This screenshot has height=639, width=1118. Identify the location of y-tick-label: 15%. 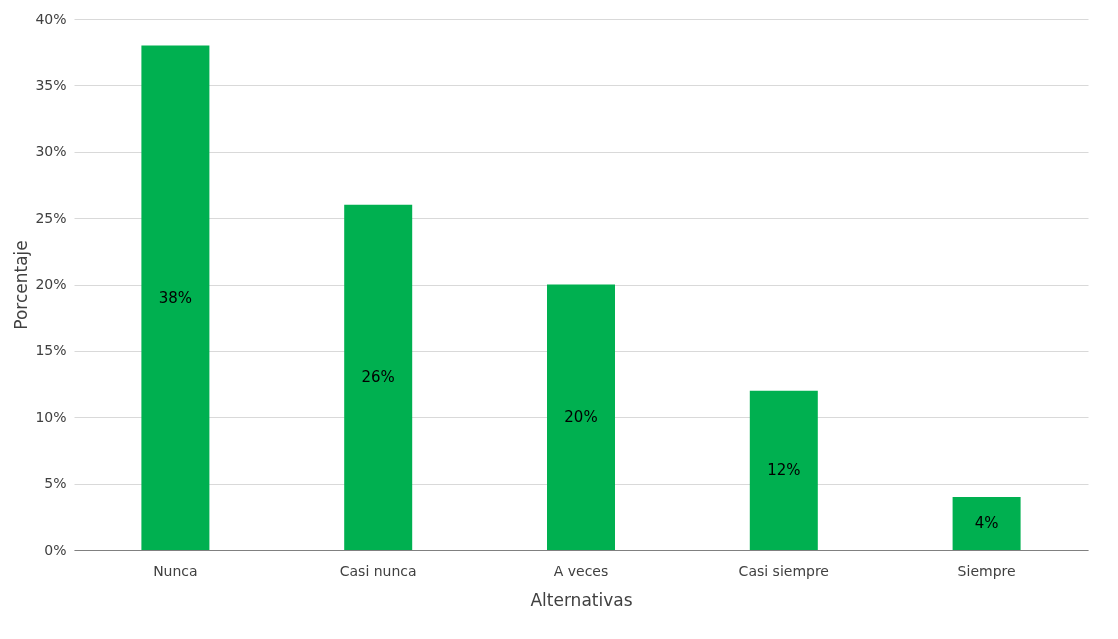
(51, 350).